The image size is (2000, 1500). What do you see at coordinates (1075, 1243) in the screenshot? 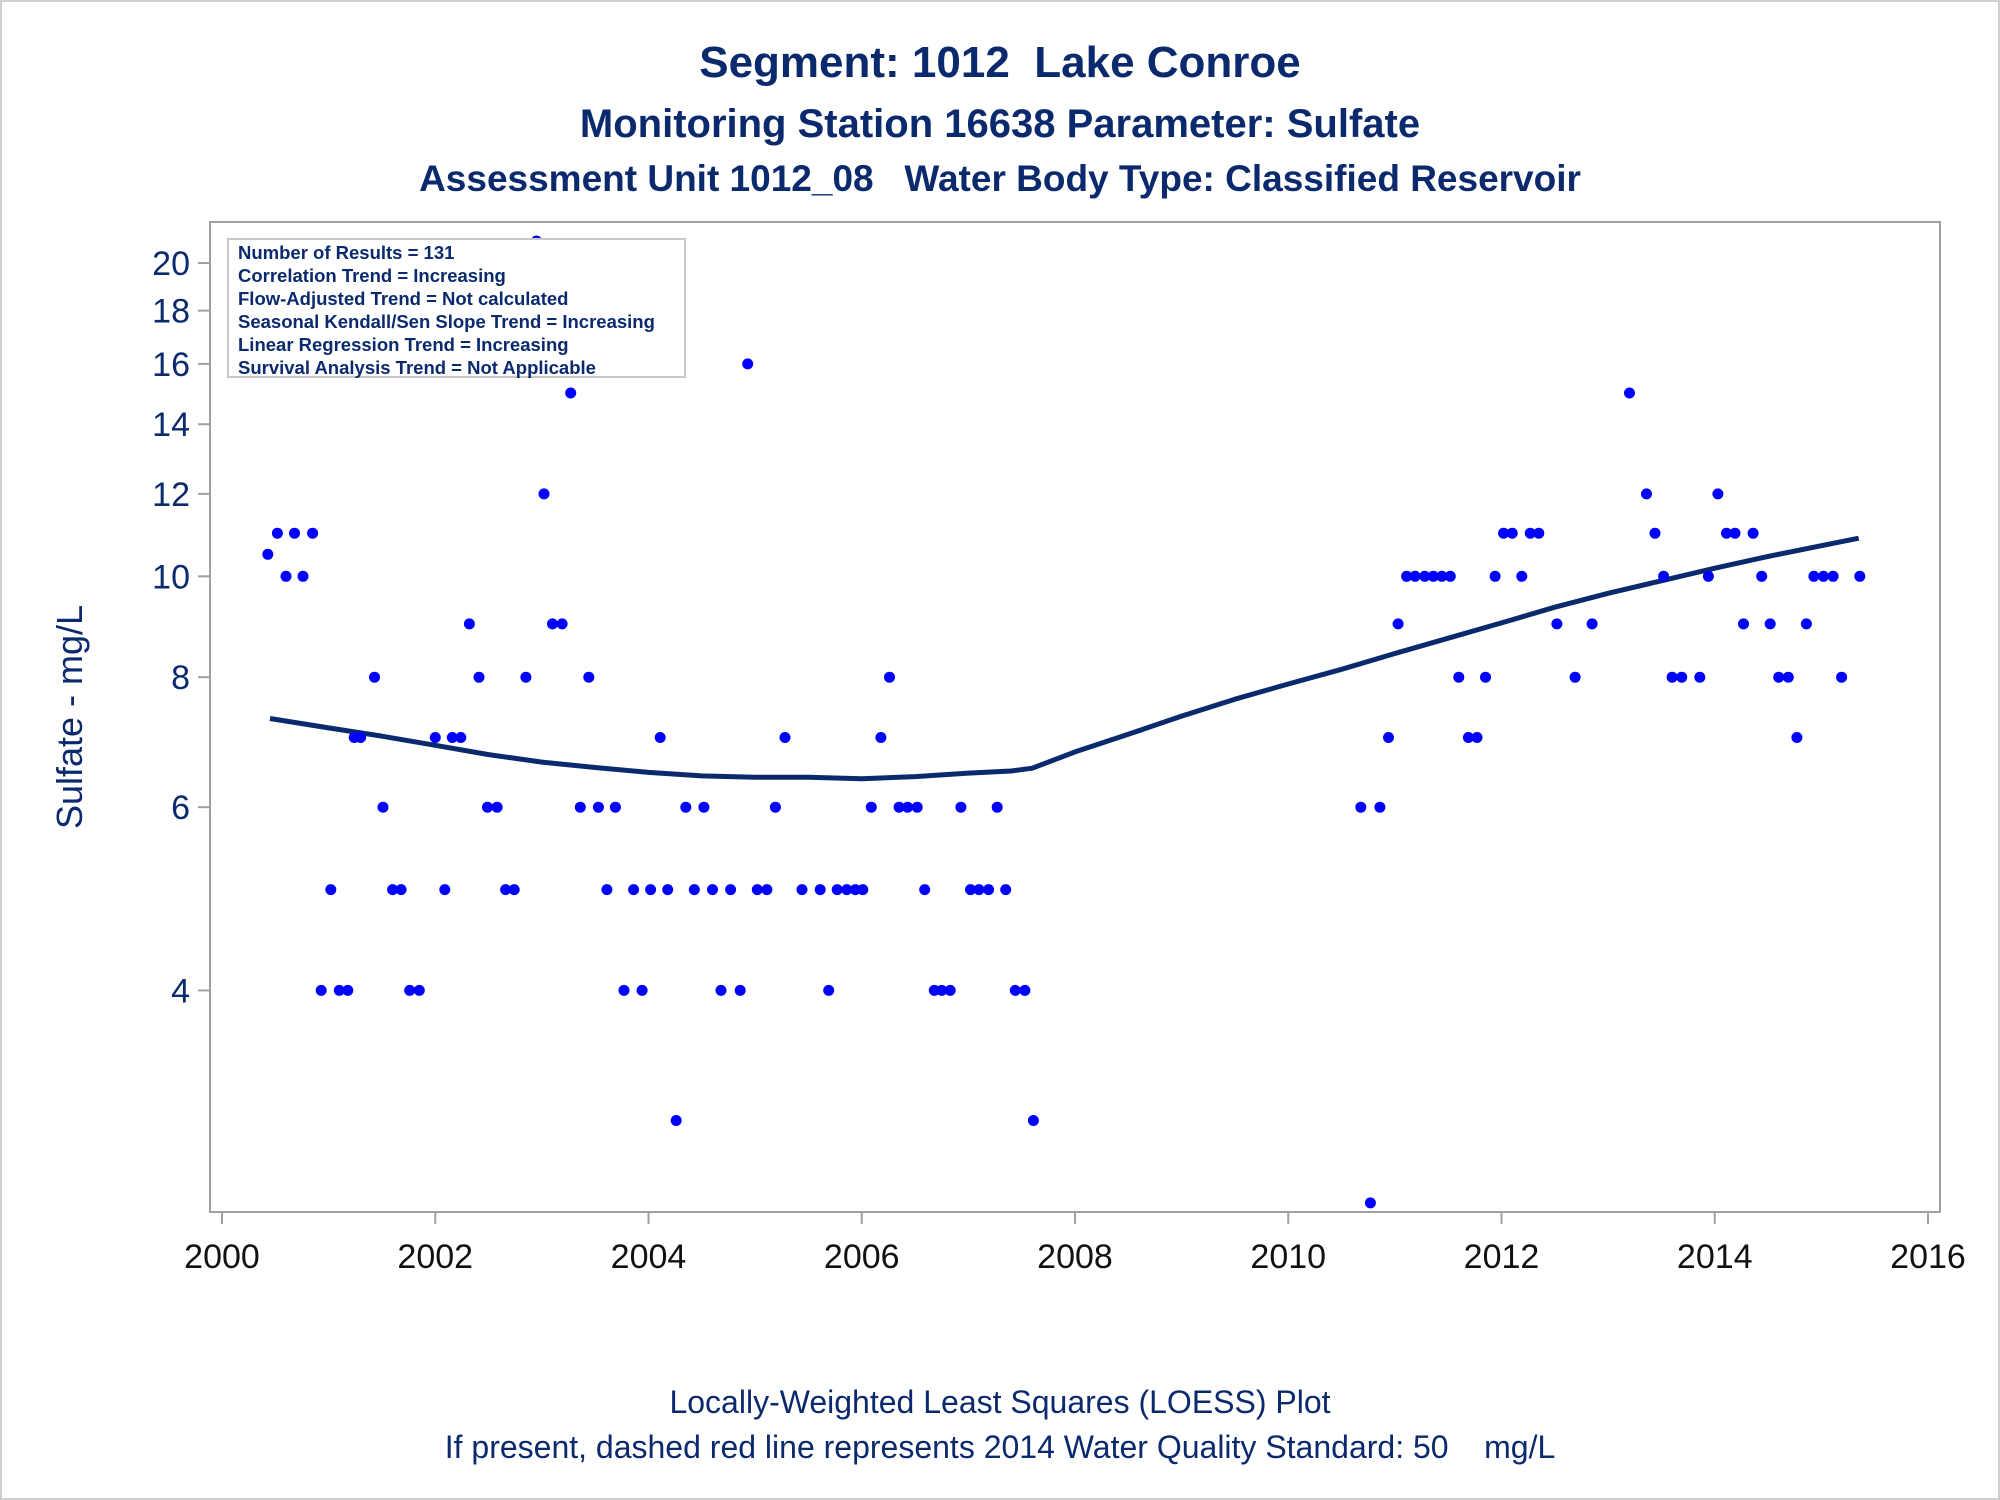
I see `x-axis: 2000 2002 2004 2006 2008 2010 2012 2014 2016` at bounding box center [1075, 1243].